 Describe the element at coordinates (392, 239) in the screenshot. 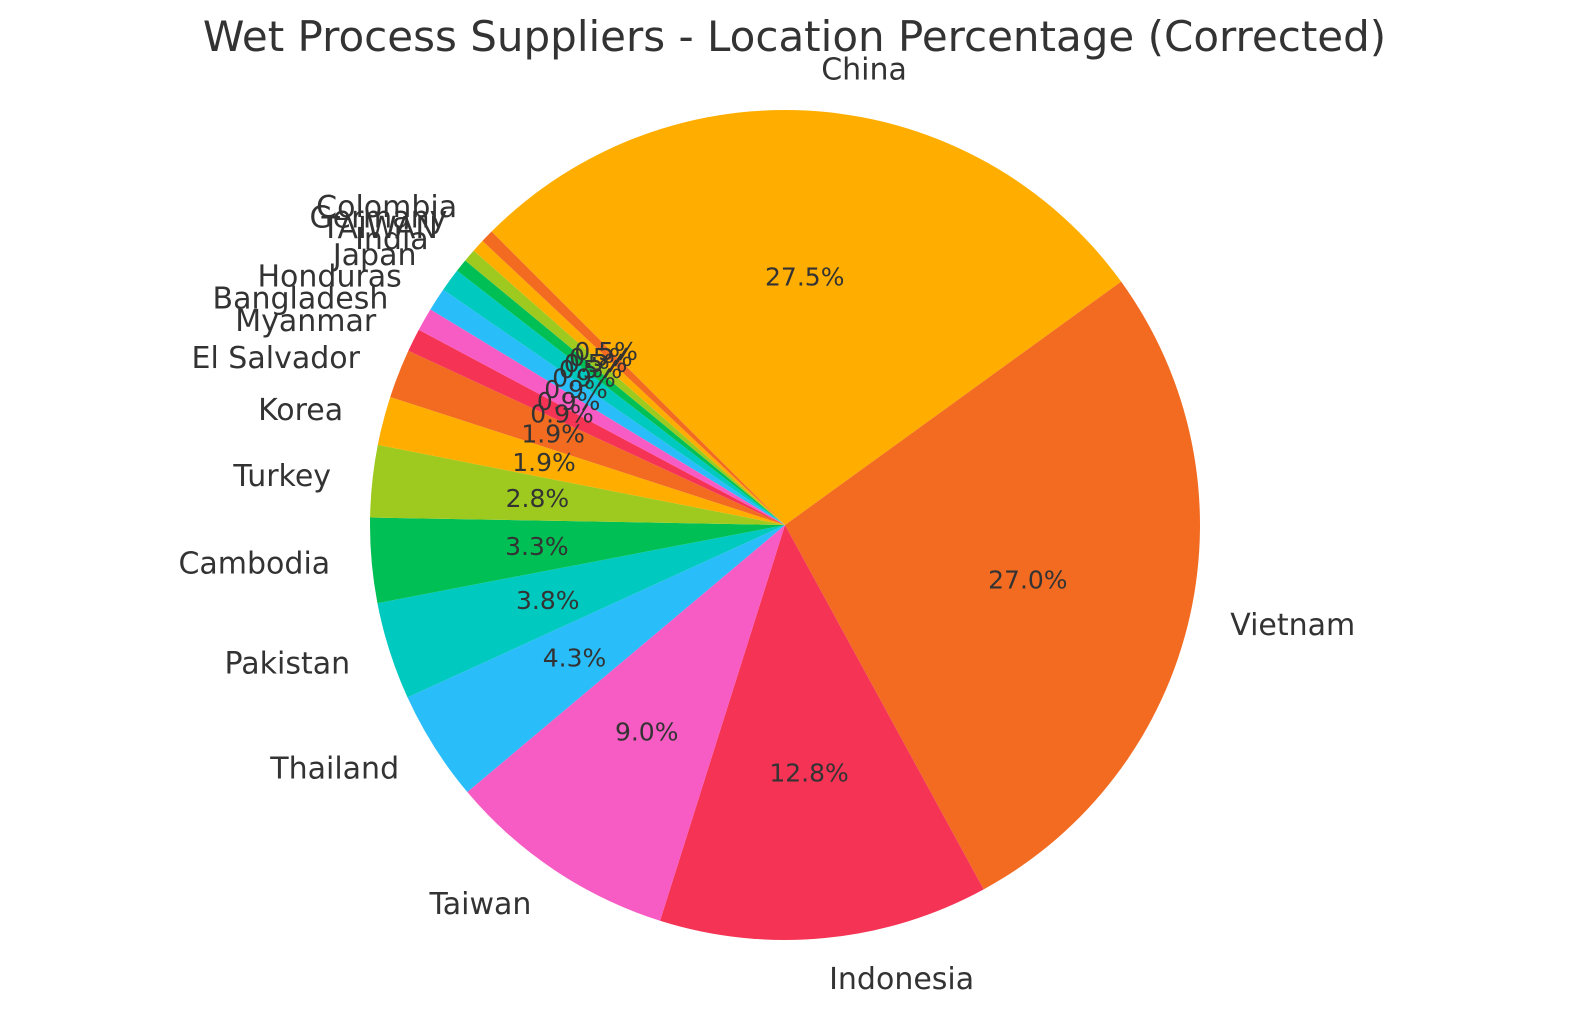

I see `slice-label: India` at that location.